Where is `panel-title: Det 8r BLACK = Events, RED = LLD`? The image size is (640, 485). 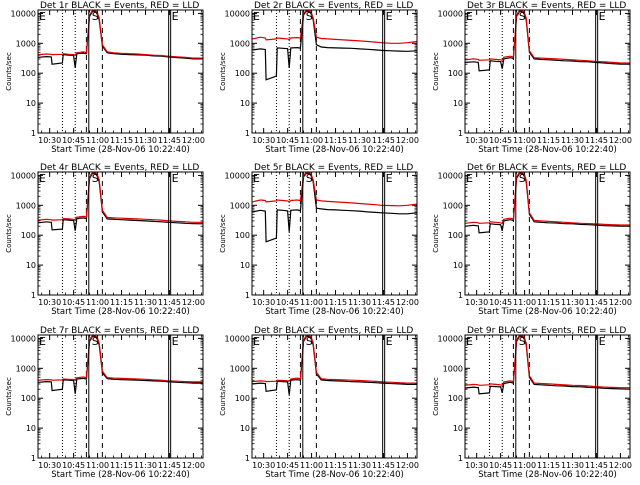
panel-title: Det 8r BLACK = Events, RED = LLD is located at coordinates (333, 331).